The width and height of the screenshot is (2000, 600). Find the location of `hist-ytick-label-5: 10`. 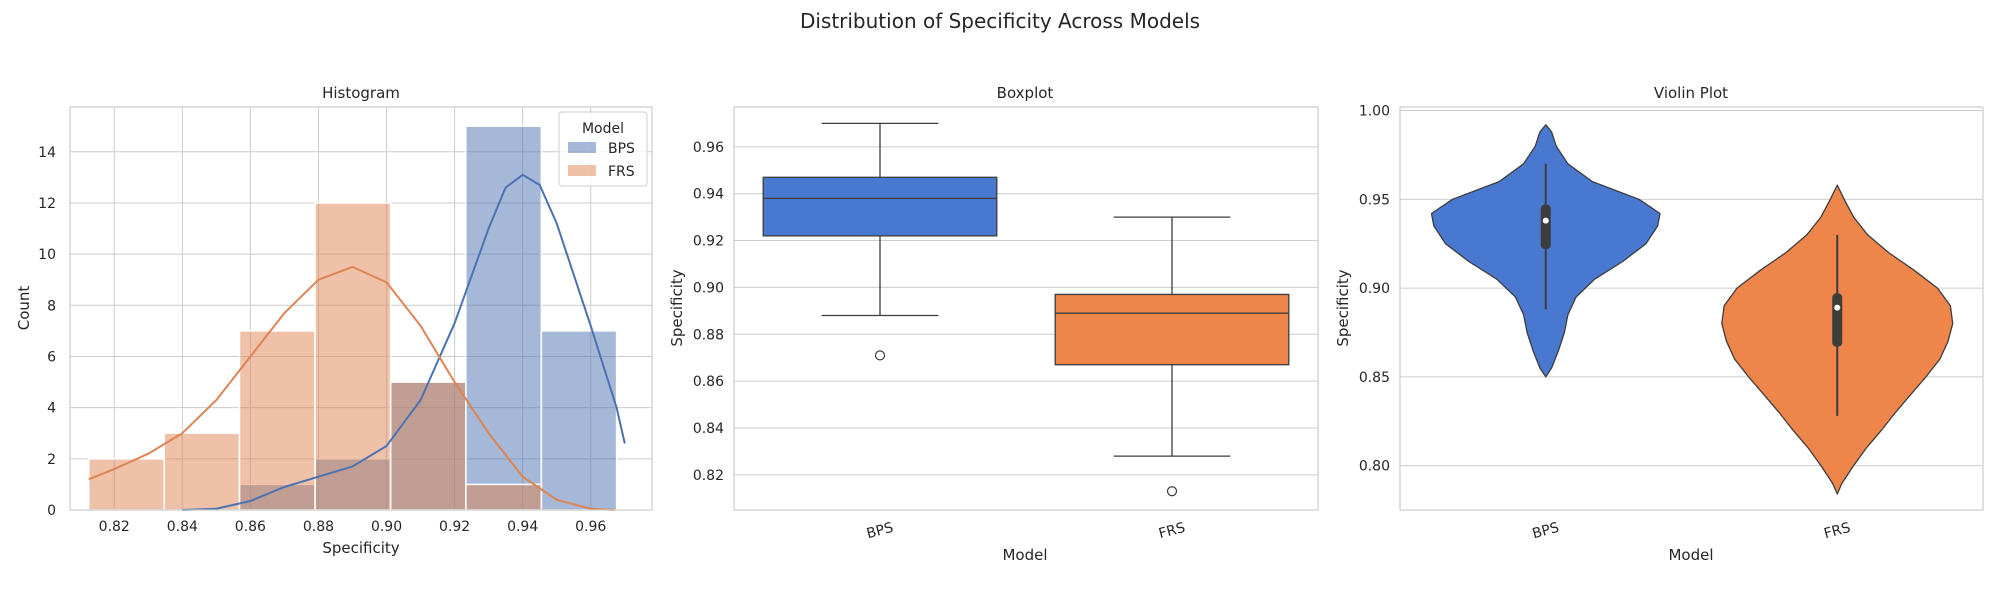

hist-ytick-label-5: 10 is located at coordinates (47, 255).